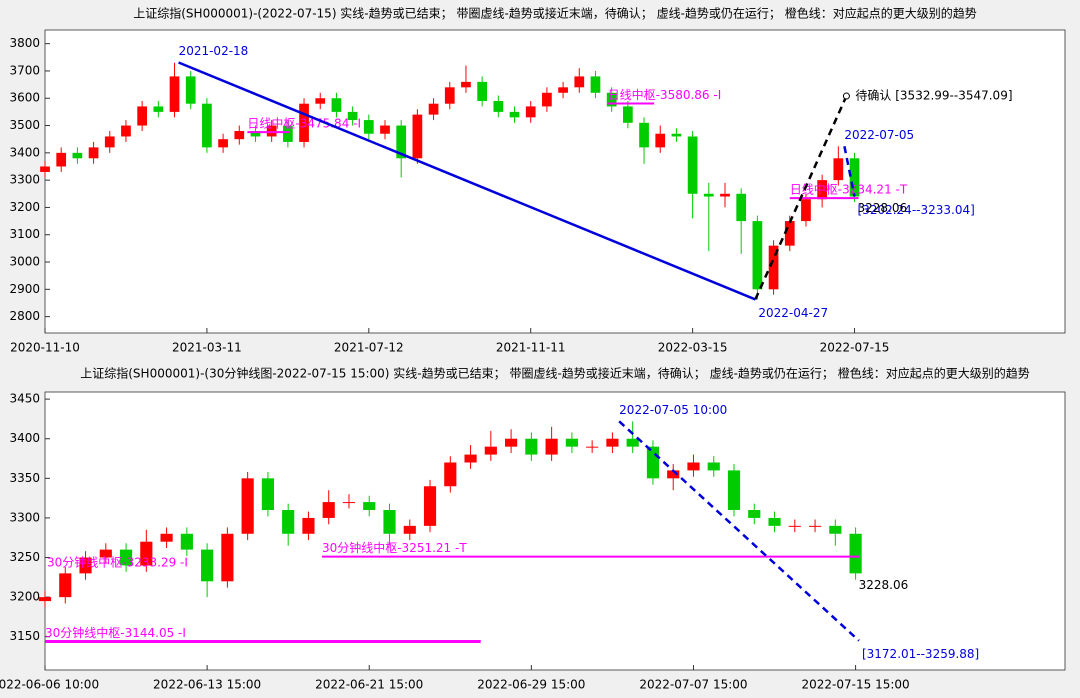 This screenshot has width=1080, height=698. What do you see at coordinates (24, 399) in the screenshot?
I see `y-tick-label: 3450` at bounding box center [24, 399].